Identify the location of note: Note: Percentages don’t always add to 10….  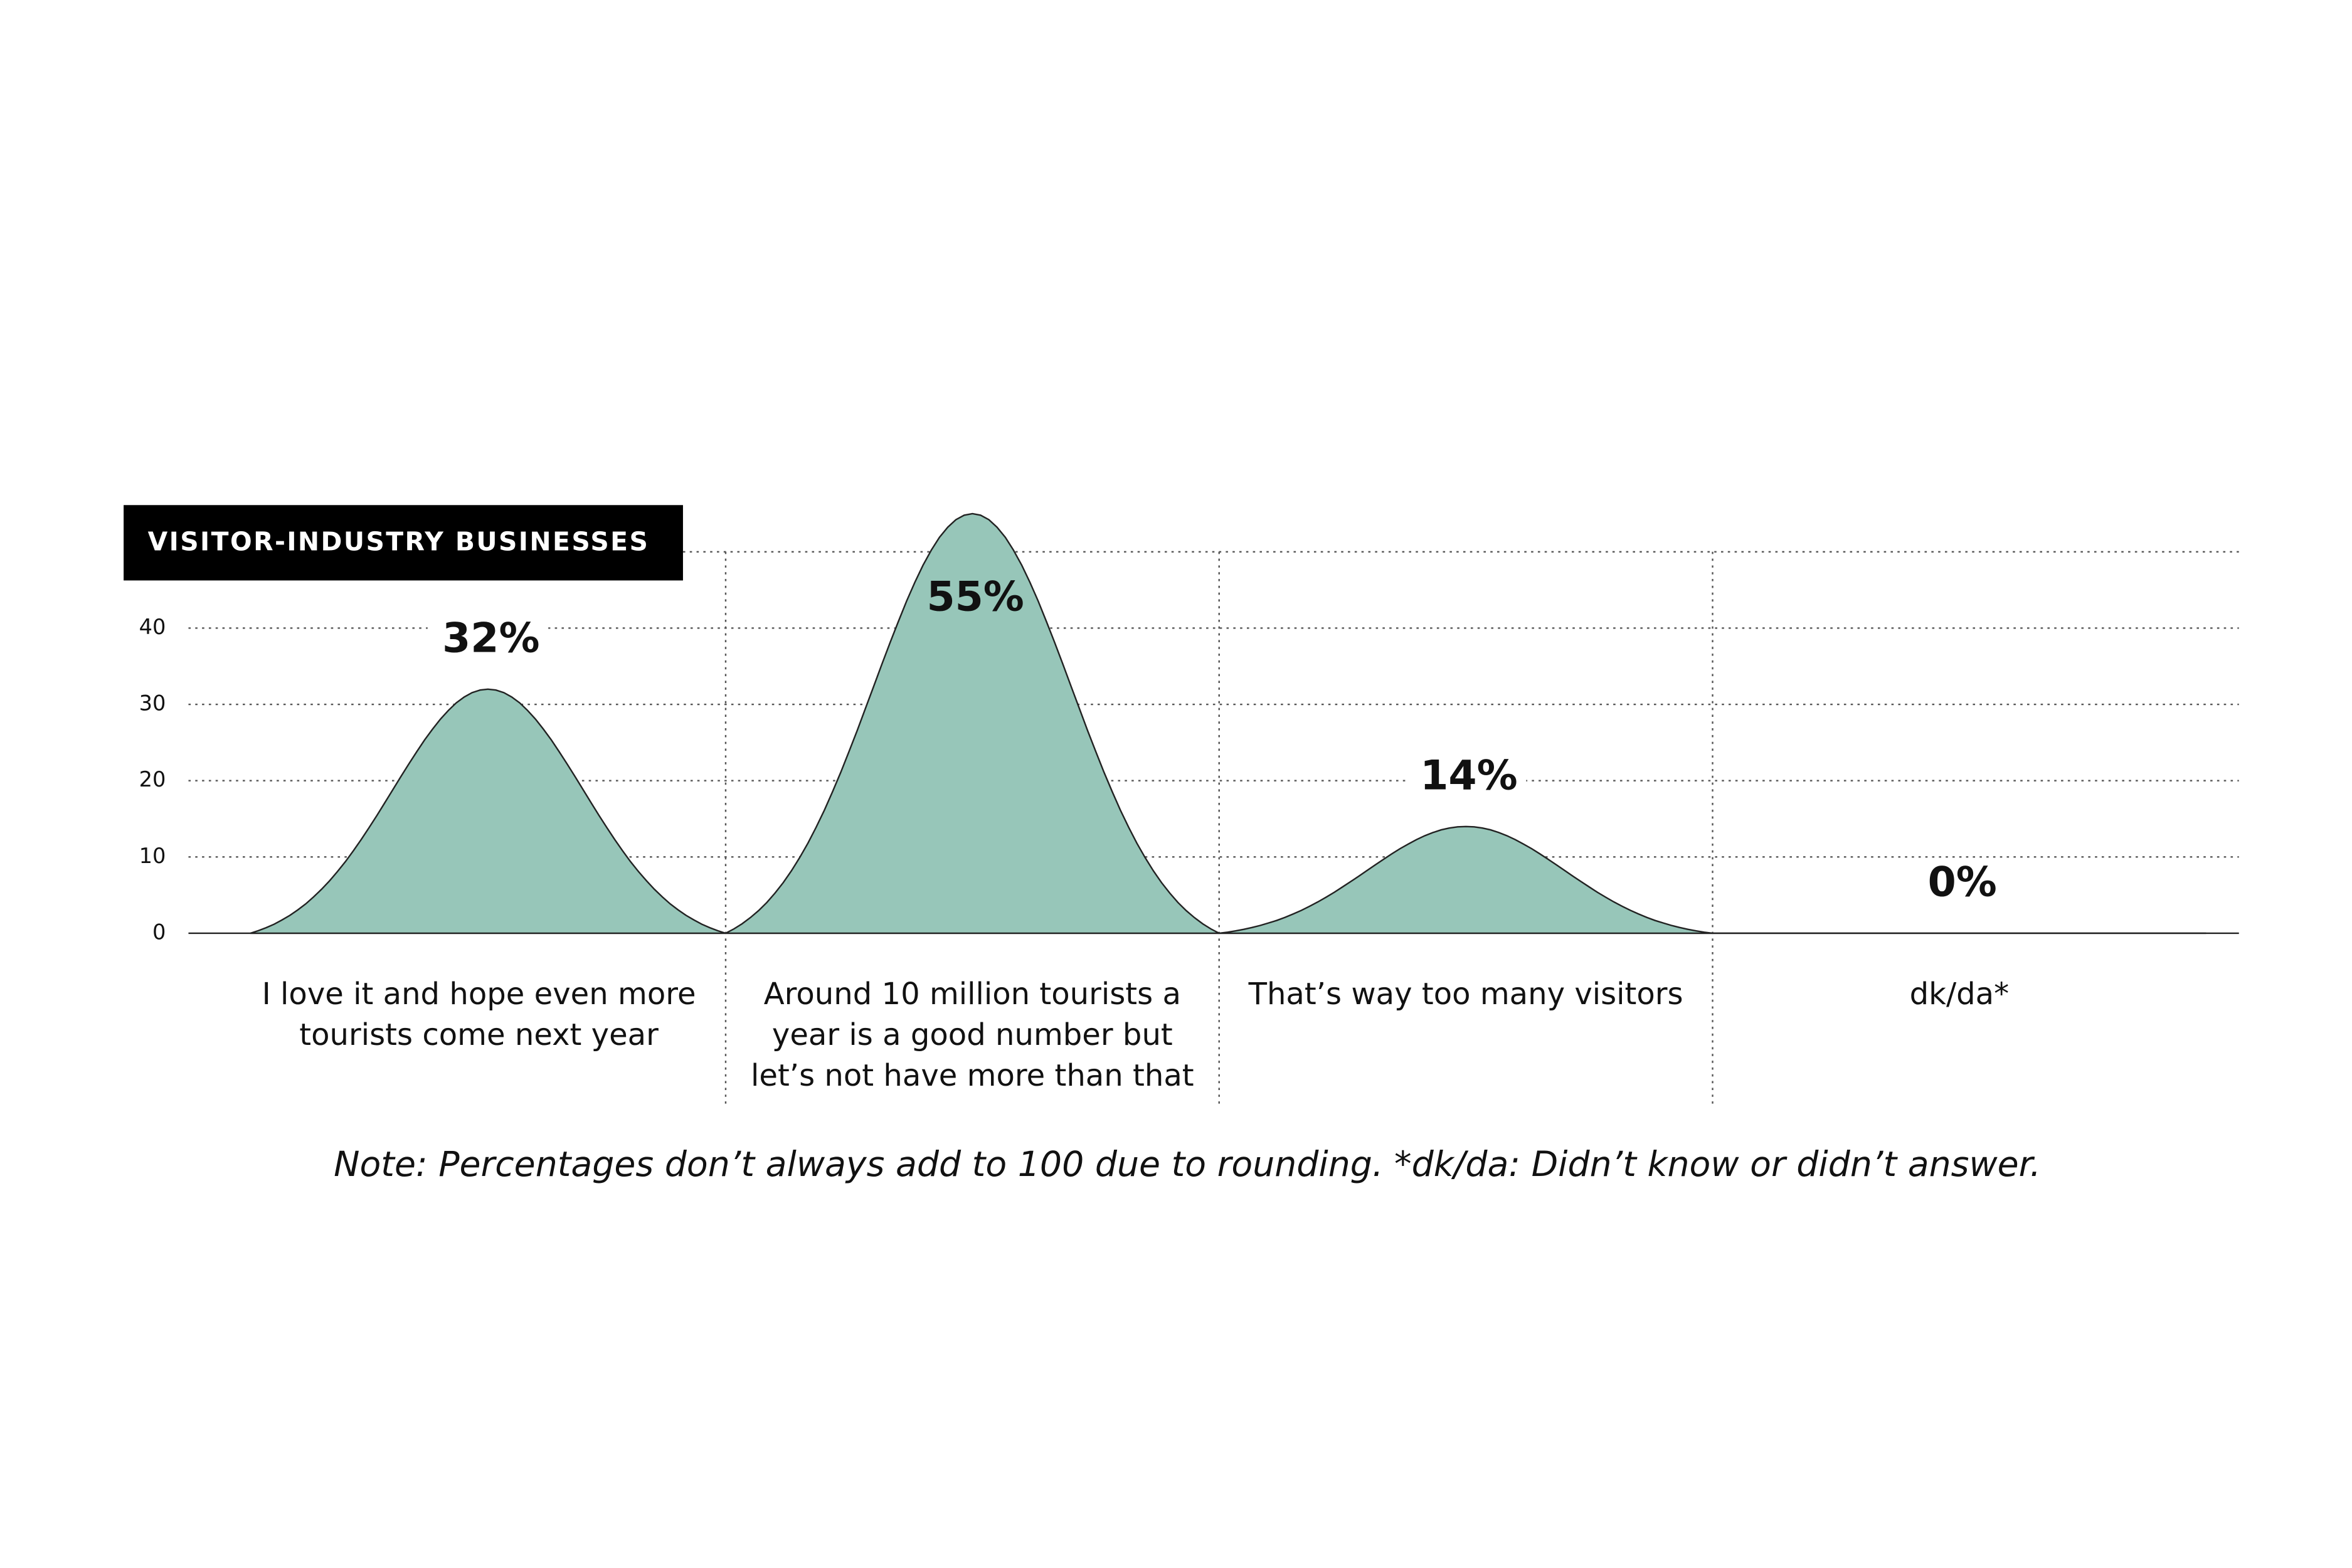
(1187, 1165).